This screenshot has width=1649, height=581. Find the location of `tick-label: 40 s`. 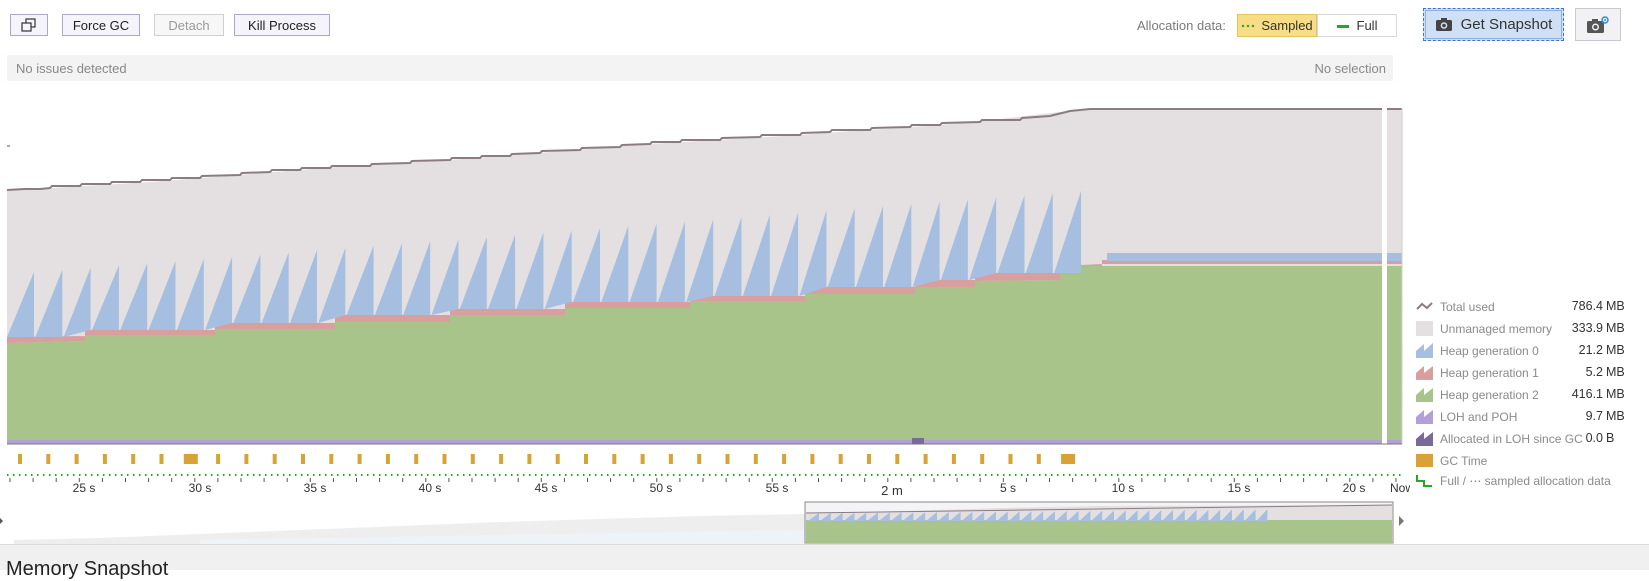

tick-label: 40 s is located at coordinates (430, 488).